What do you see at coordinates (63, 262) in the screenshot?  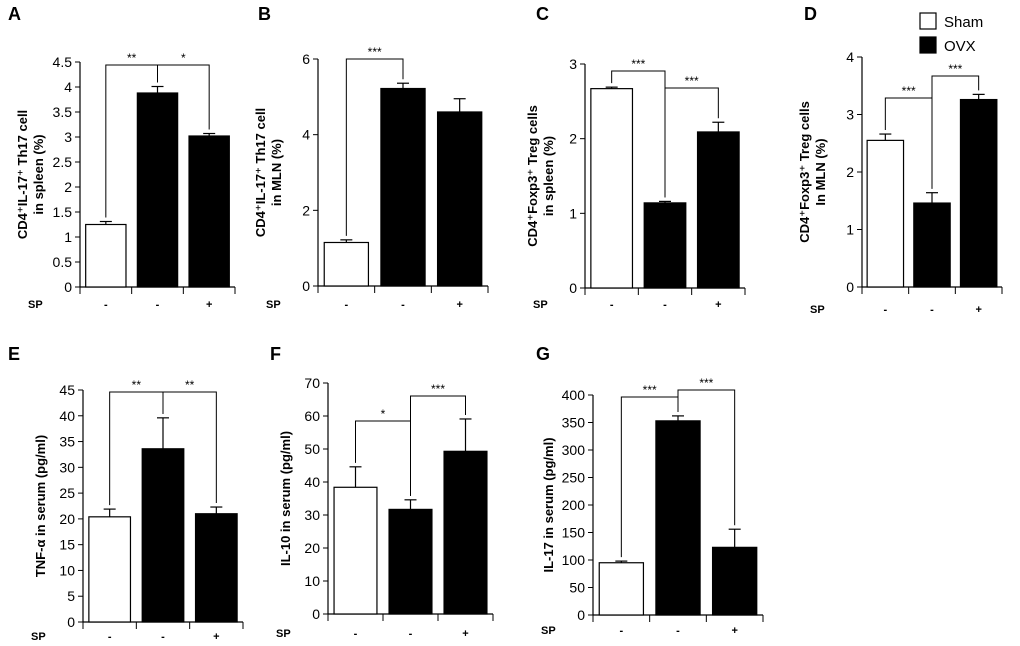 I see `y-tick-label: 0.5` at bounding box center [63, 262].